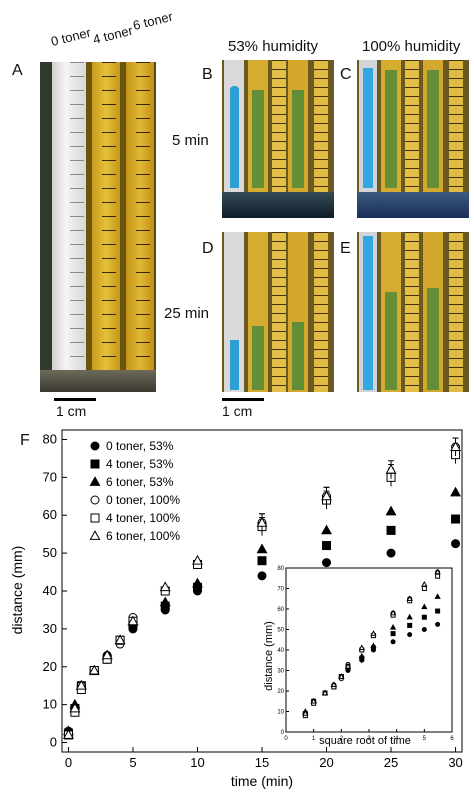 The image size is (474, 792). Describe the element at coordinates (113, 34) in the screenshot. I see `strip-label-4-toner: 4 toner` at that location.